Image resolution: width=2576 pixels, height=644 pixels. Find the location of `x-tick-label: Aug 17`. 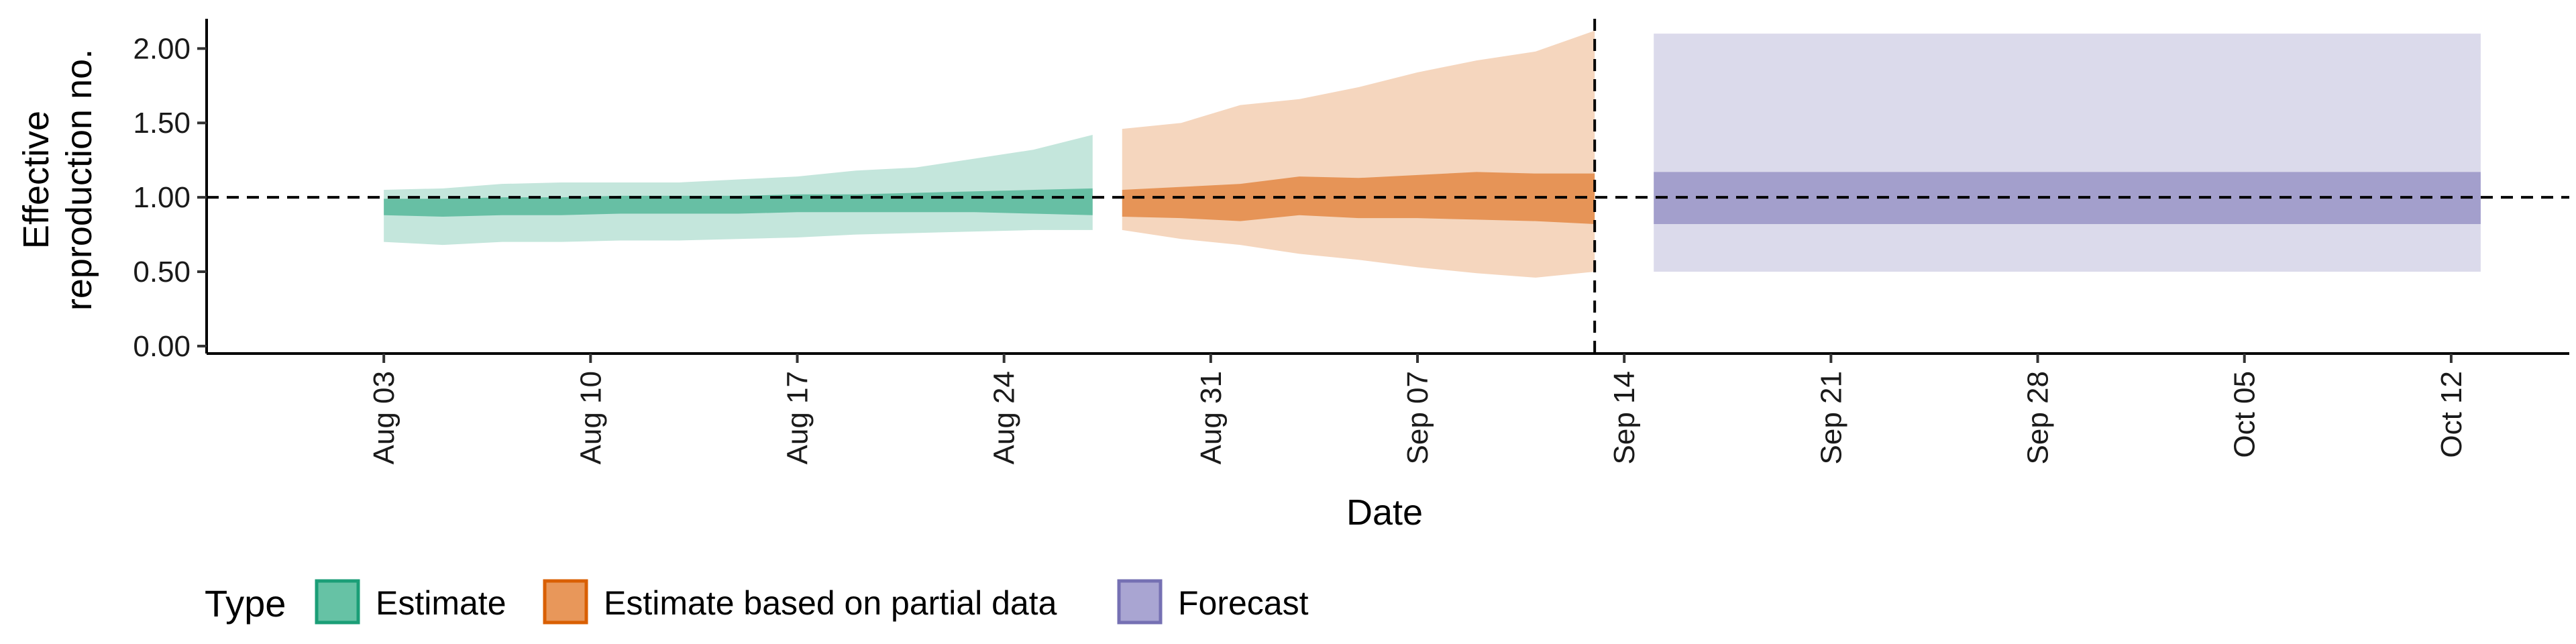

x-tick-label: Aug 17 is located at coordinates (798, 417).